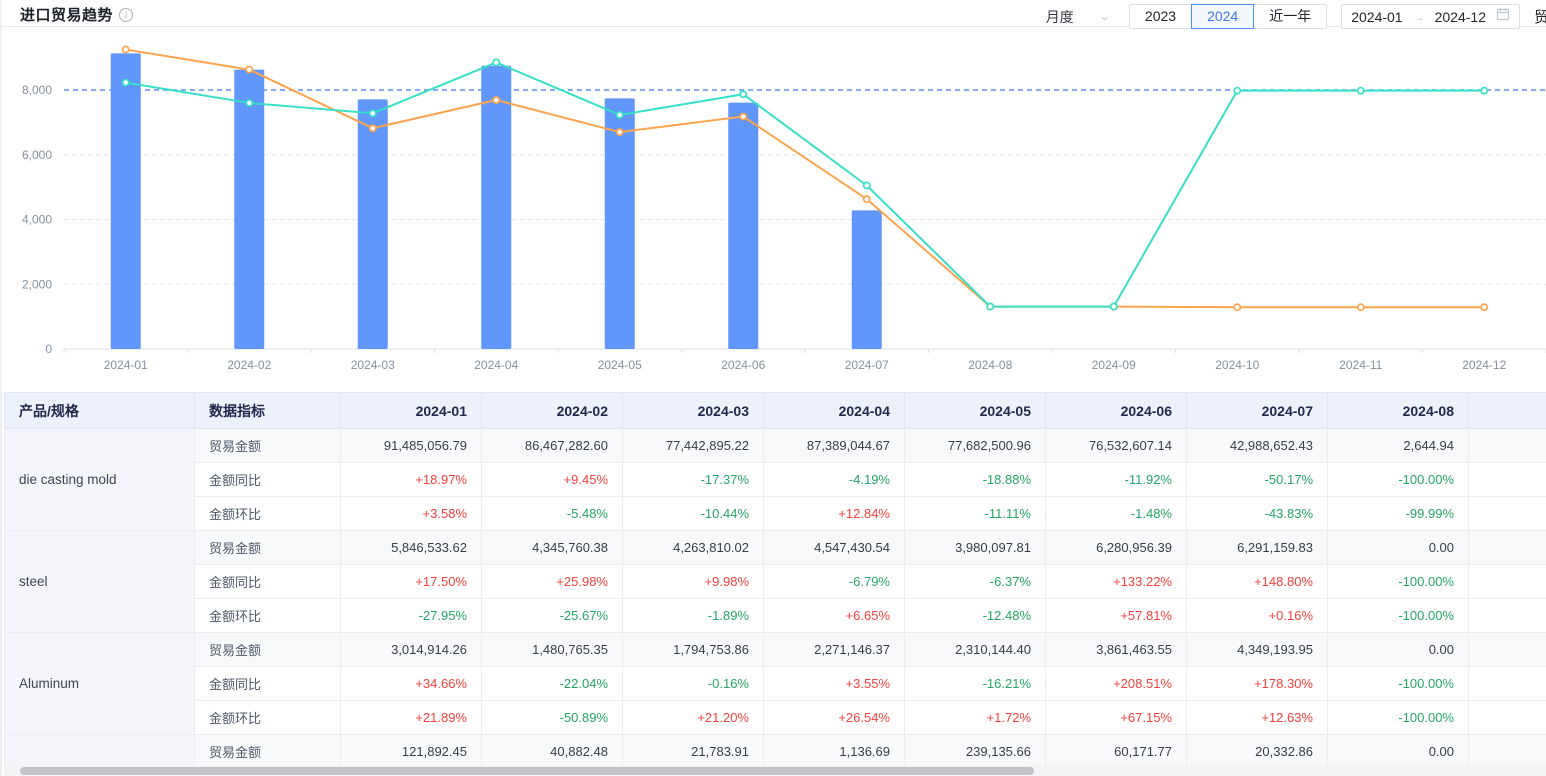 The width and height of the screenshot is (1546, 776). I want to click on x-axis-label: 2024-11, so click(1360, 365).